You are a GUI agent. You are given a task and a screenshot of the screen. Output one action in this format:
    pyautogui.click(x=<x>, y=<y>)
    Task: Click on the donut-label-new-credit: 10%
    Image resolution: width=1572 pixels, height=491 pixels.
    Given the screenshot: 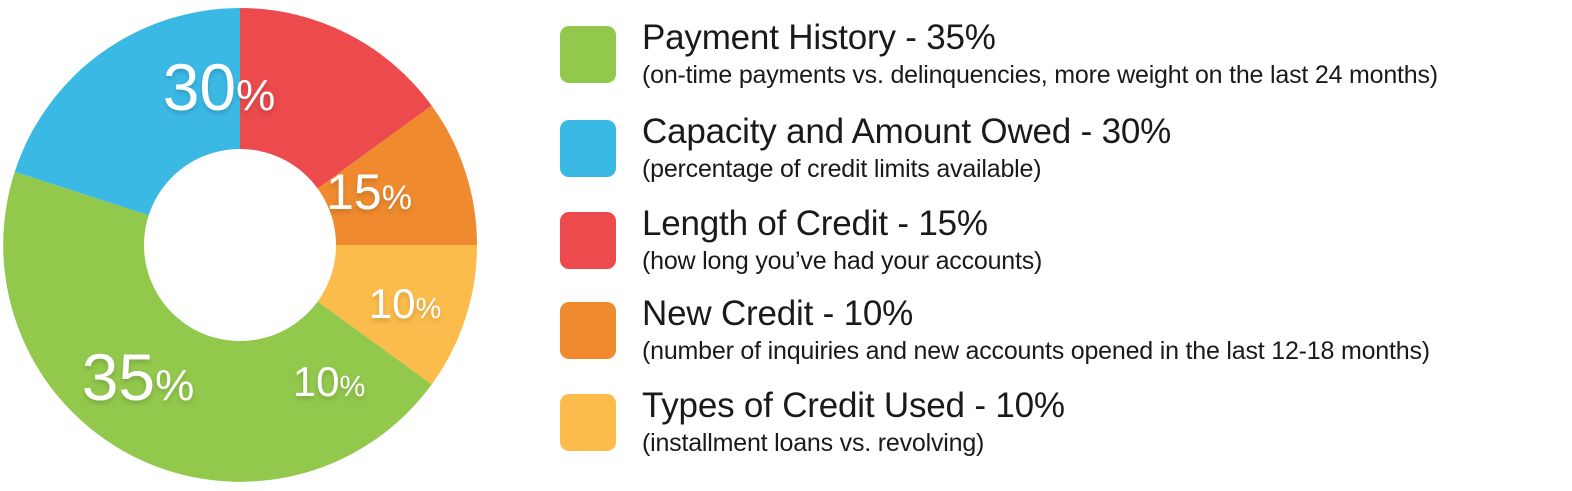 What is the action you would take?
    pyautogui.click(x=405, y=303)
    